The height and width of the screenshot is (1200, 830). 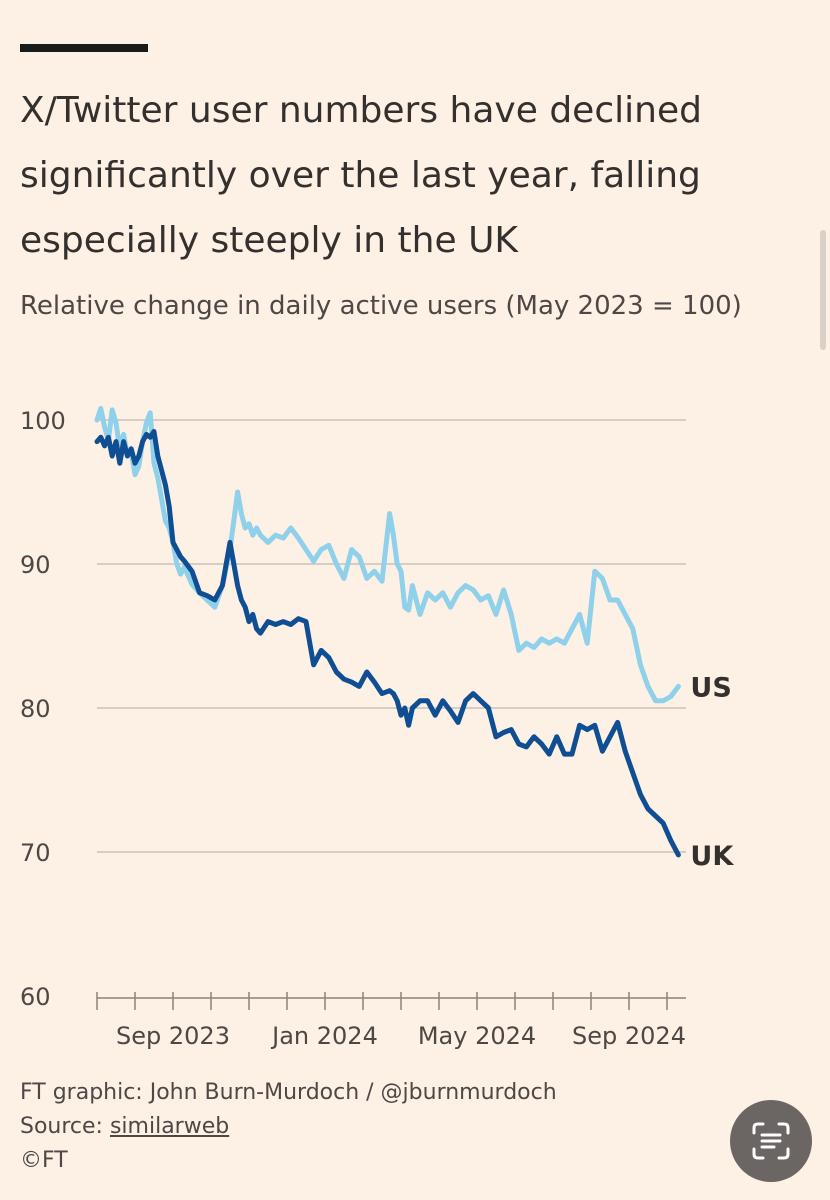 What do you see at coordinates (712, 856) in the screenshot?
I see `series-label-uk: UK` at bounding box center [712, 856].